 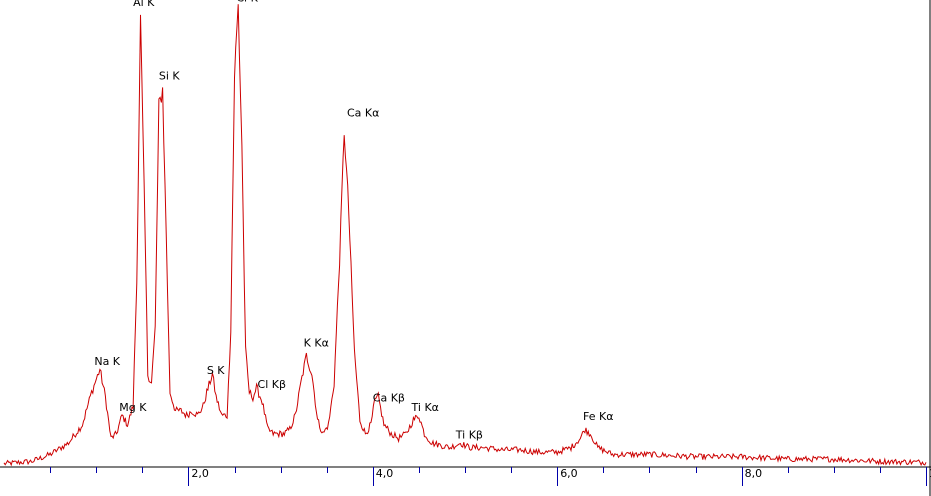 What do you see at coordinates (389, 398) in the screenshot?
I see `peak-label: Ca Kβ` at bounding box center [389, 398].